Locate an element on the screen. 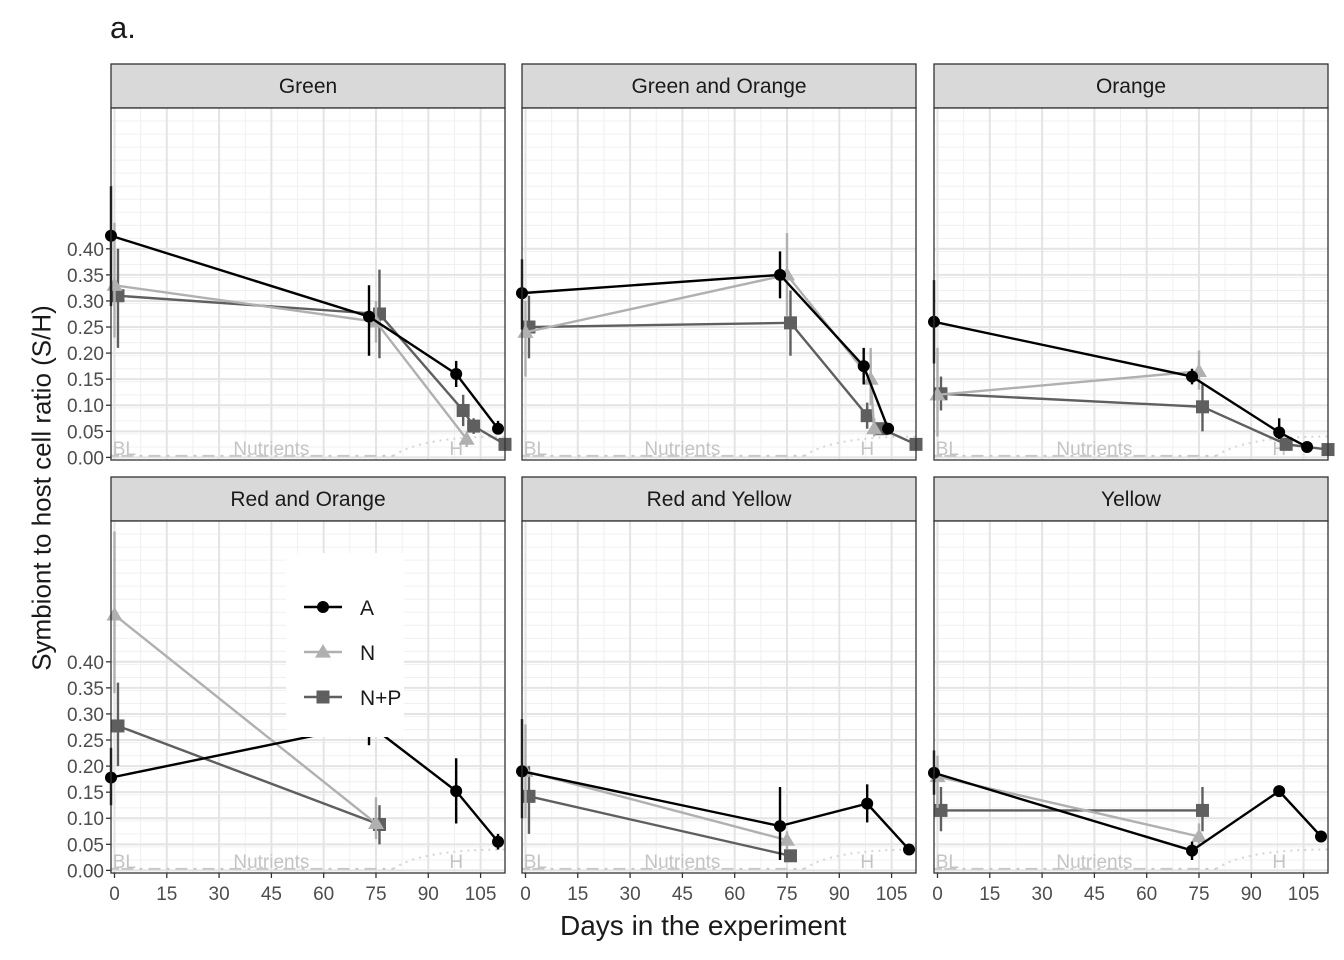 This screenshot has height=960, width=1344. legend-entry: N+P is located at coordinates (352, 698).